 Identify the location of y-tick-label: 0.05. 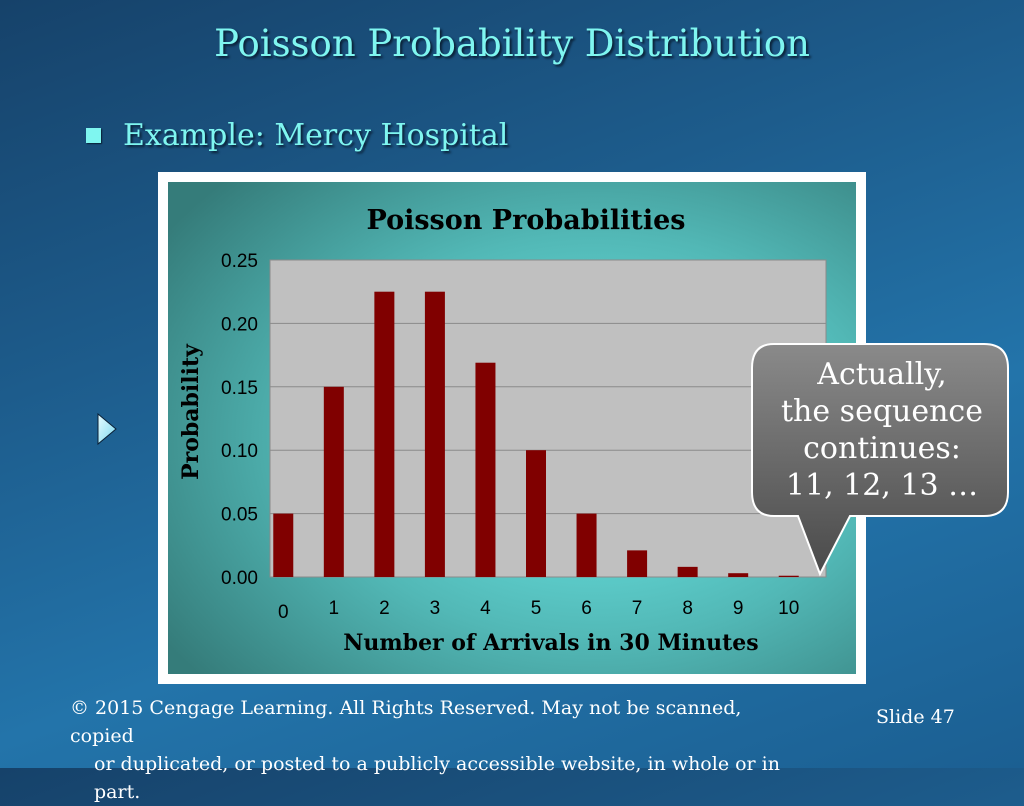
(239, 515).